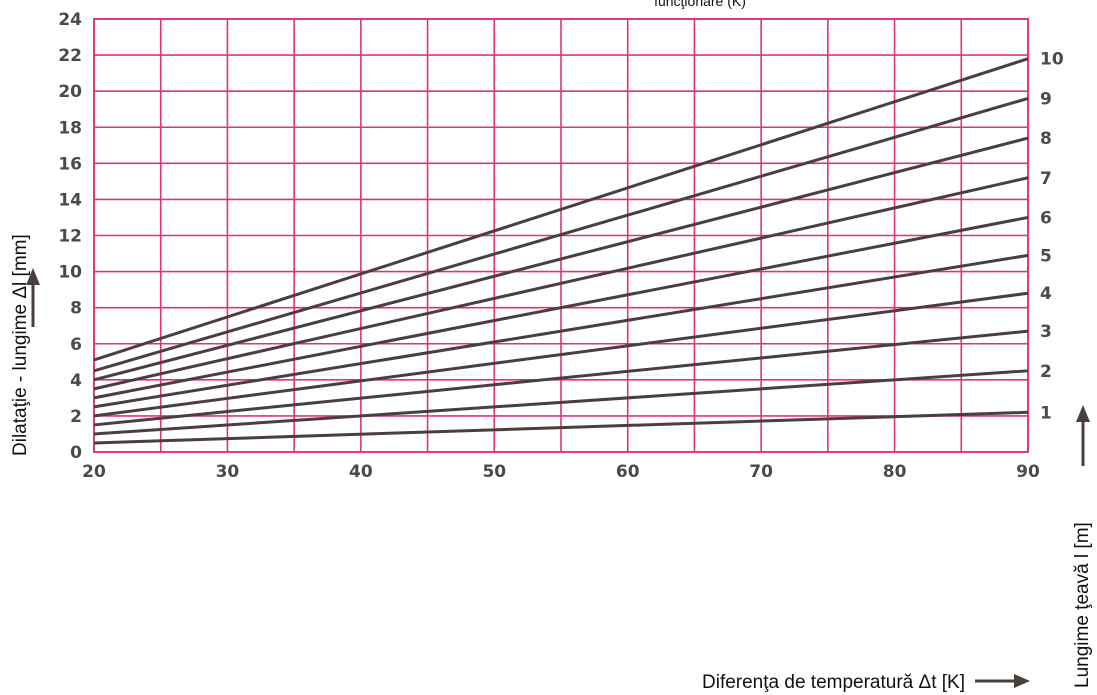  I want to click on y2-axis-title: Lungime ţeavă l [m], so click(1082, 546).